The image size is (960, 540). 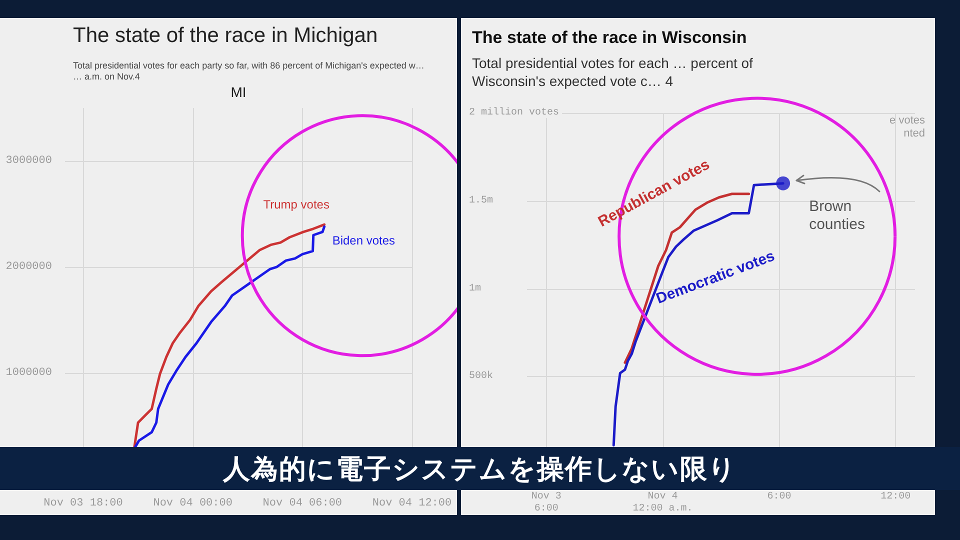 What do you see at coordinates (613, 72) in the screenshot?
I see `chart-subtitle: Total presidential votes for each … percent of Wisconsin's expected vote c… 4` at bounding box center [613, 72].